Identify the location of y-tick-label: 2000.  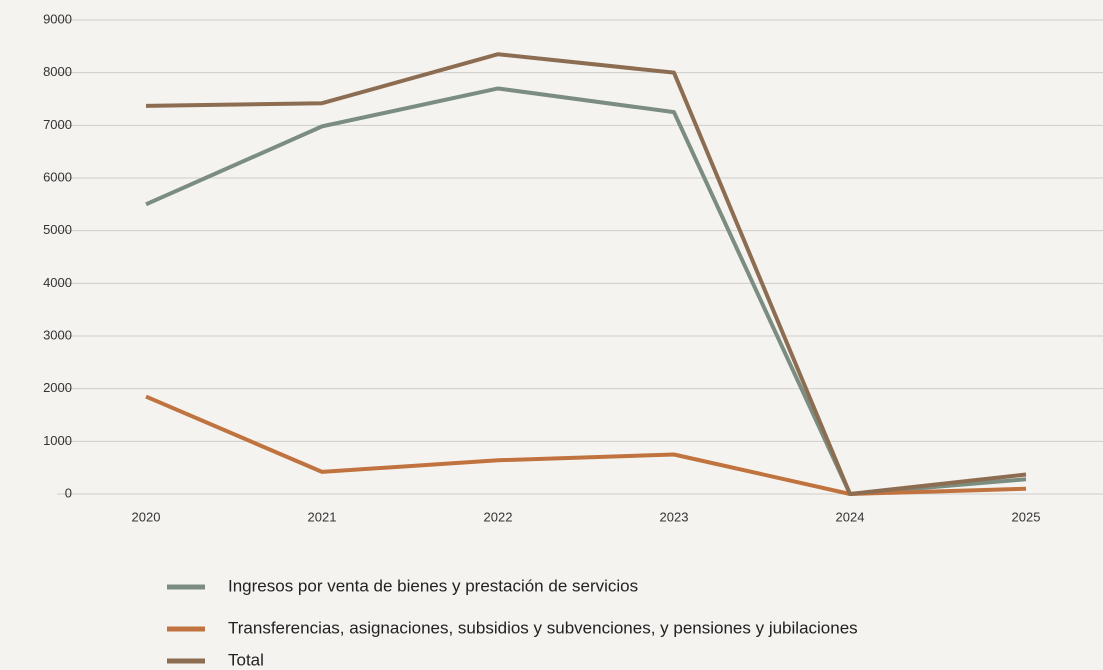
(57, 387).